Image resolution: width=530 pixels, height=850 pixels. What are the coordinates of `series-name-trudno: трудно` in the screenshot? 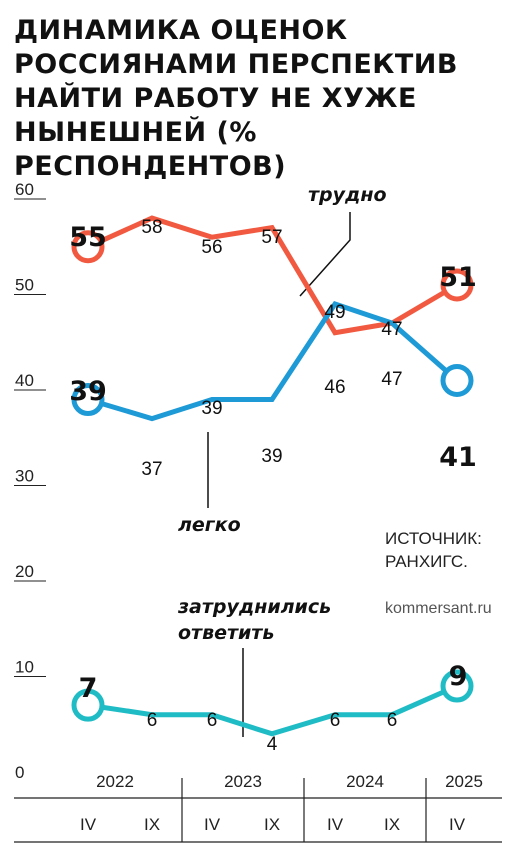 It's located at (347, 195).